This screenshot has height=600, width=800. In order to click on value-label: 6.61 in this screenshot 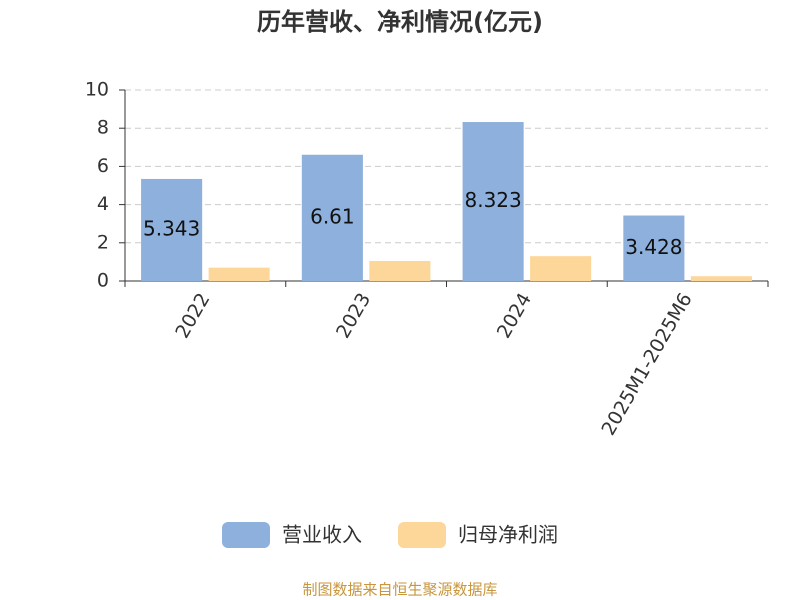, I will do `click(332, 216)`.